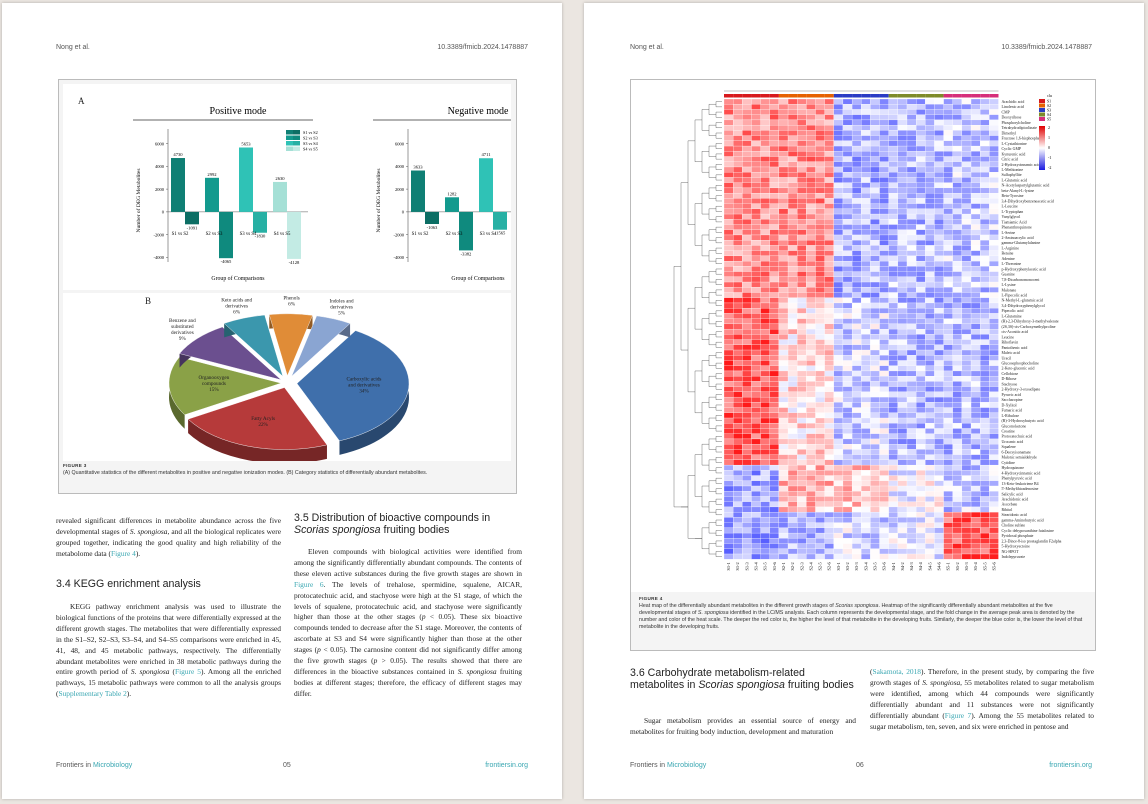 This screenshot has width=1148, height=804. What do you see at coordinates (783, 566) in the screenshot?
I see `column-label: S2-1` at bounding box center [783, 566].